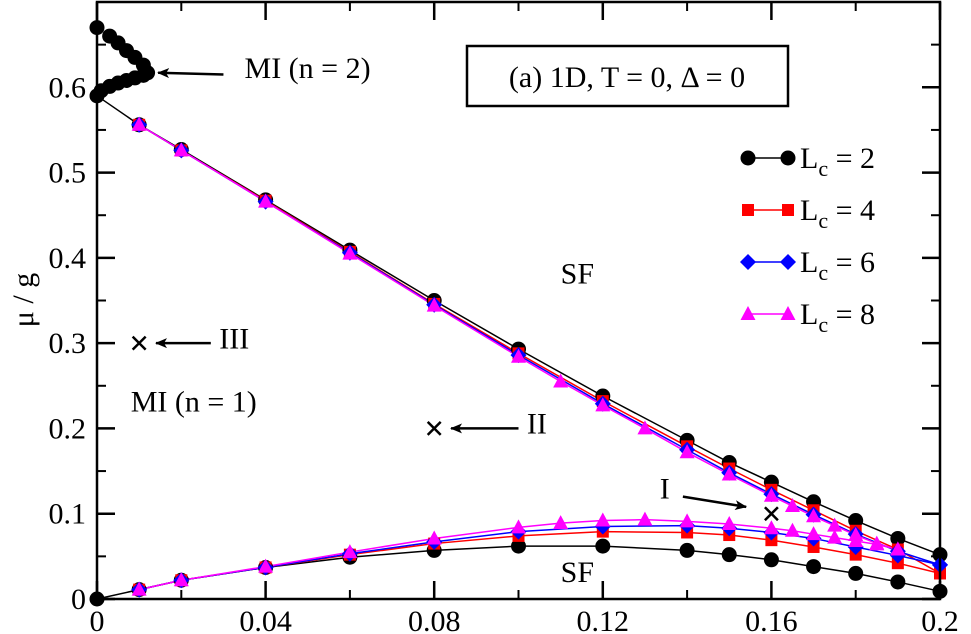 The height and width of the screenshot is (634, 971). I want to click on x-tick-label-4: 0.16, so click(771, 619).